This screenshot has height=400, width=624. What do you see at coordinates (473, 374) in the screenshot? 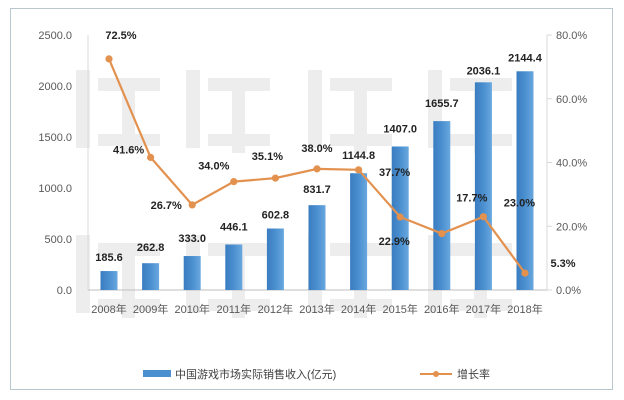
I see `legend-line-label: 增长率` at bounding box center [473, 374].